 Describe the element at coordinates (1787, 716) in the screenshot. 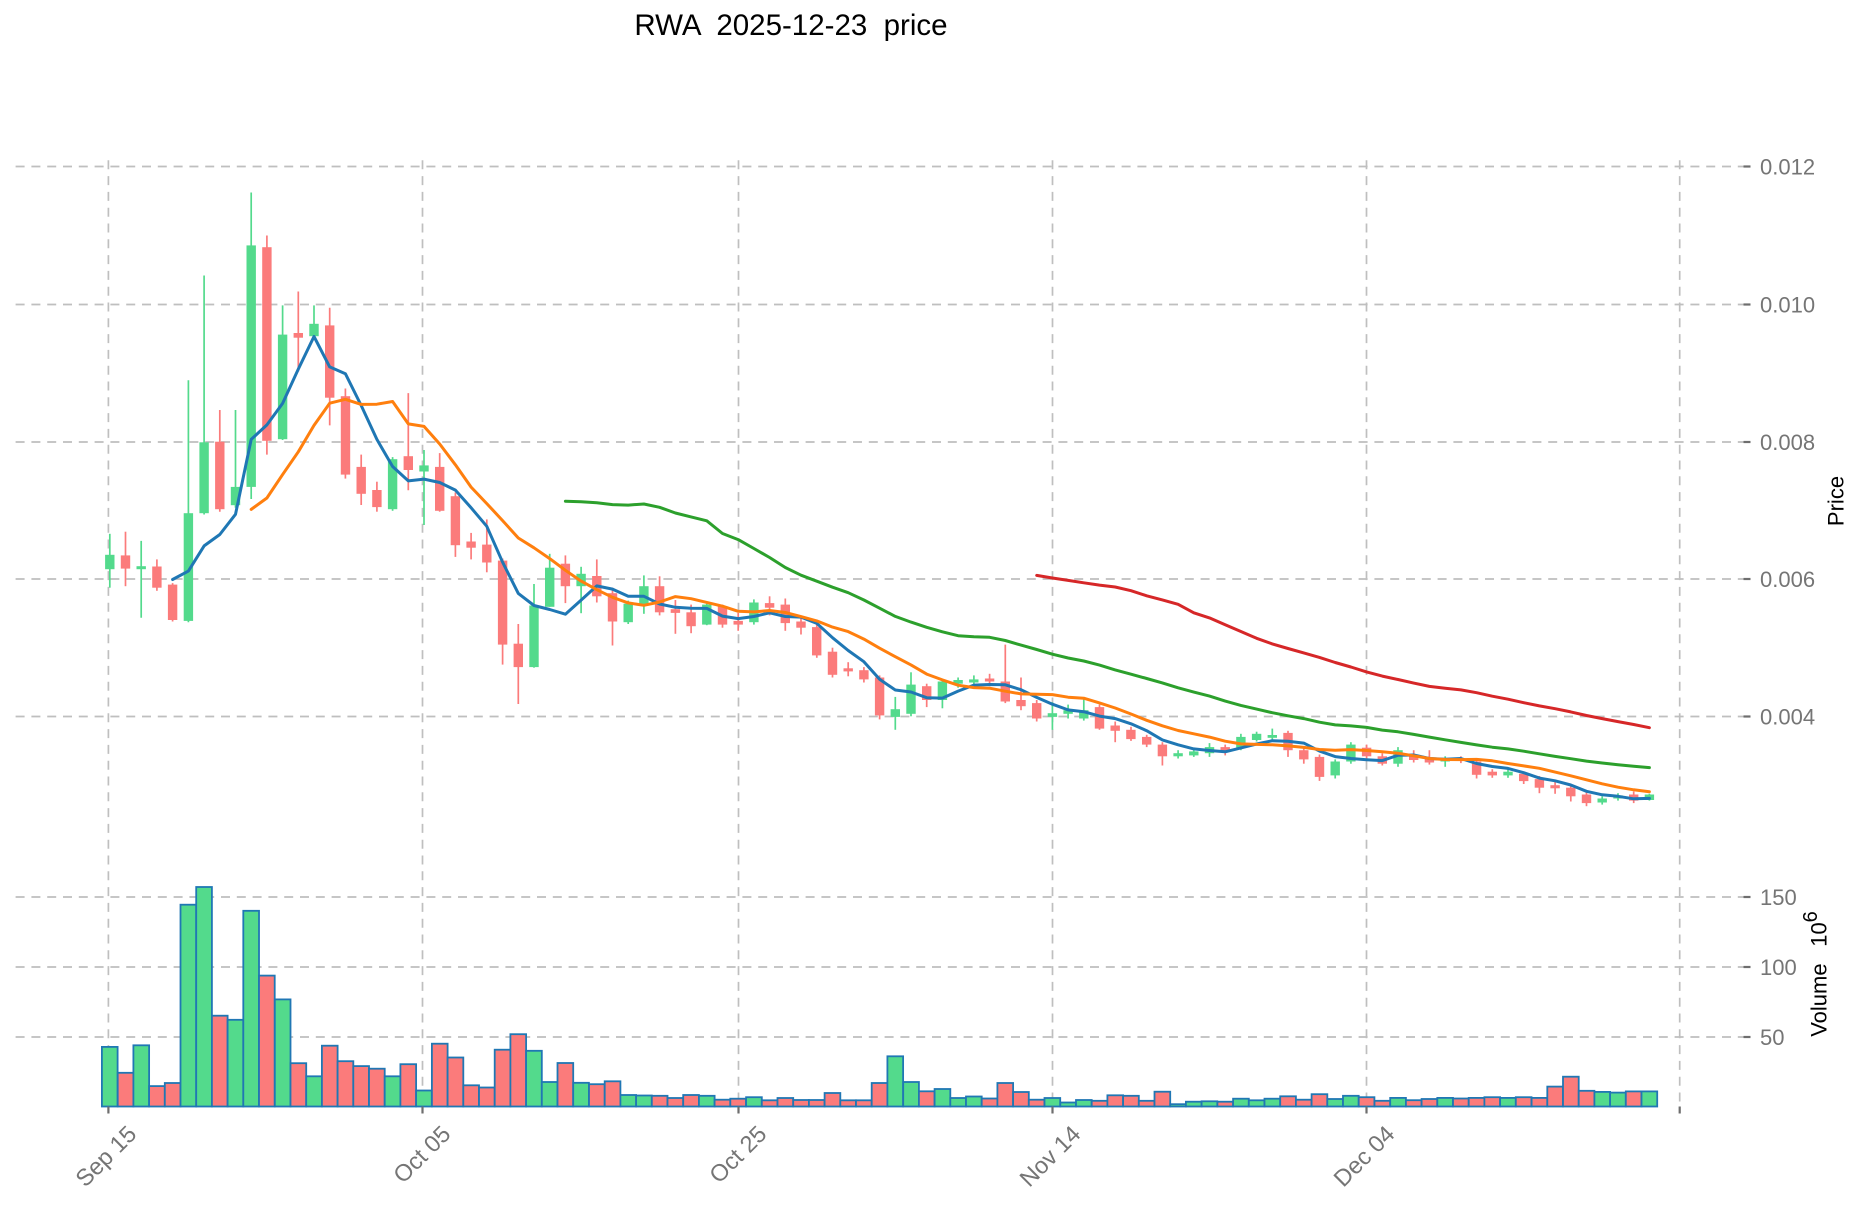

I see `svg-text: 0.004` at that location.